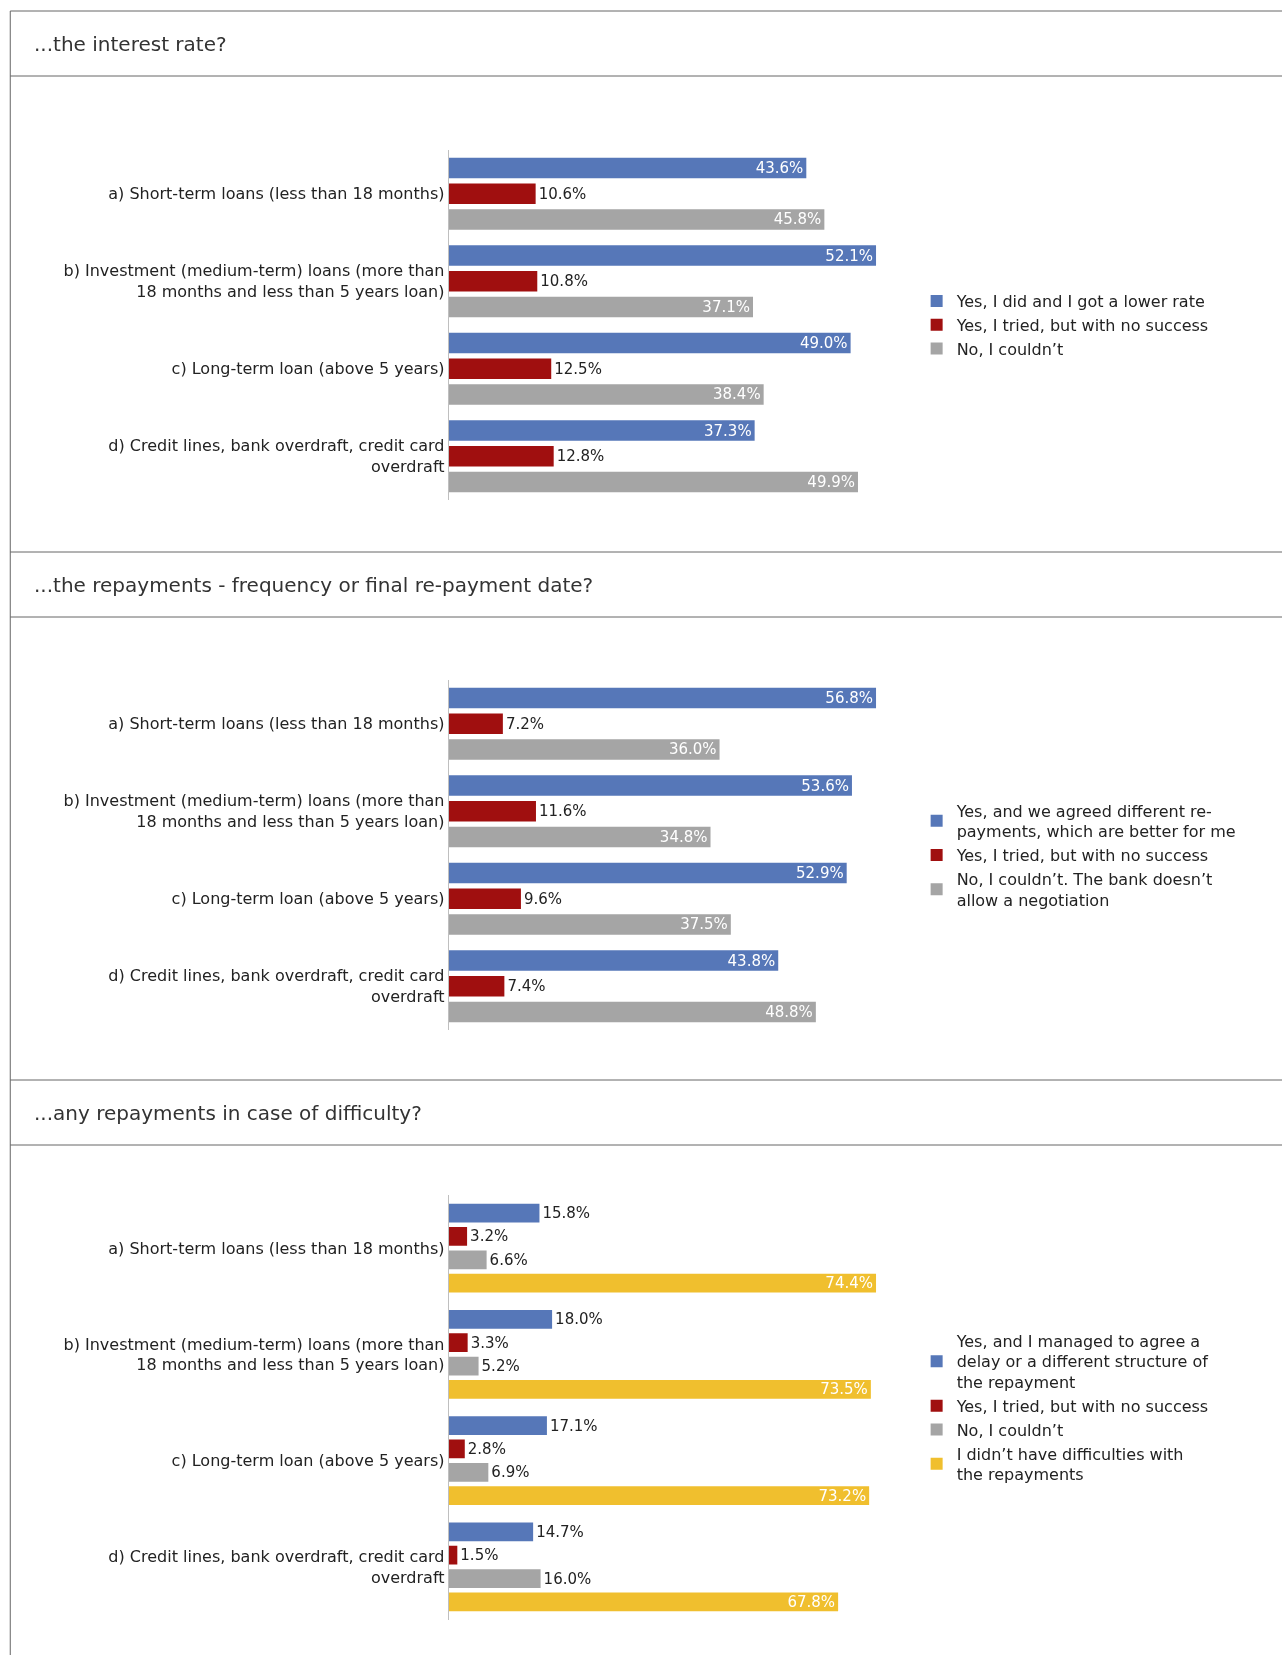  What do you see at coordinates (683, 836) in the screenshot?
I see `data-label: 34.8%` at bounding box center [683, 836].